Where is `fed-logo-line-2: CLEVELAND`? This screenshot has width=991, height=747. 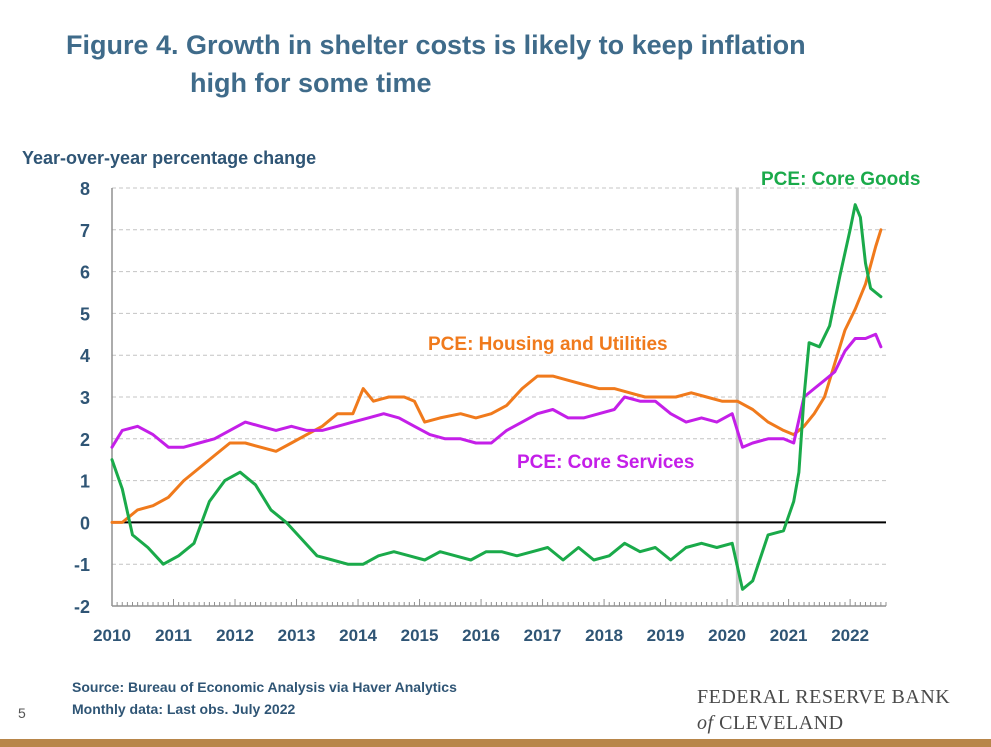
fed-logo-line-2: CLEVELAND is located at coordinates (781, 723).